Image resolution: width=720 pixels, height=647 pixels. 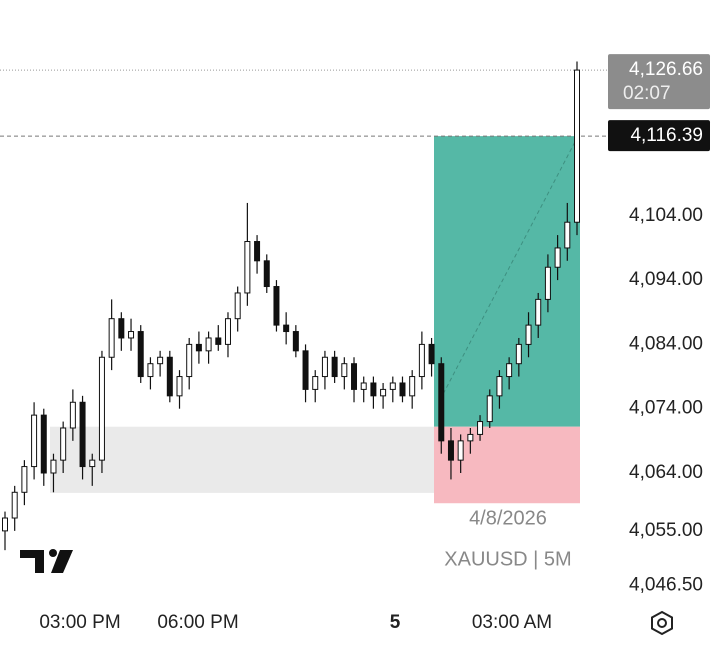 I want to click on x-tick-label: 5, so click(x=395, y=622).